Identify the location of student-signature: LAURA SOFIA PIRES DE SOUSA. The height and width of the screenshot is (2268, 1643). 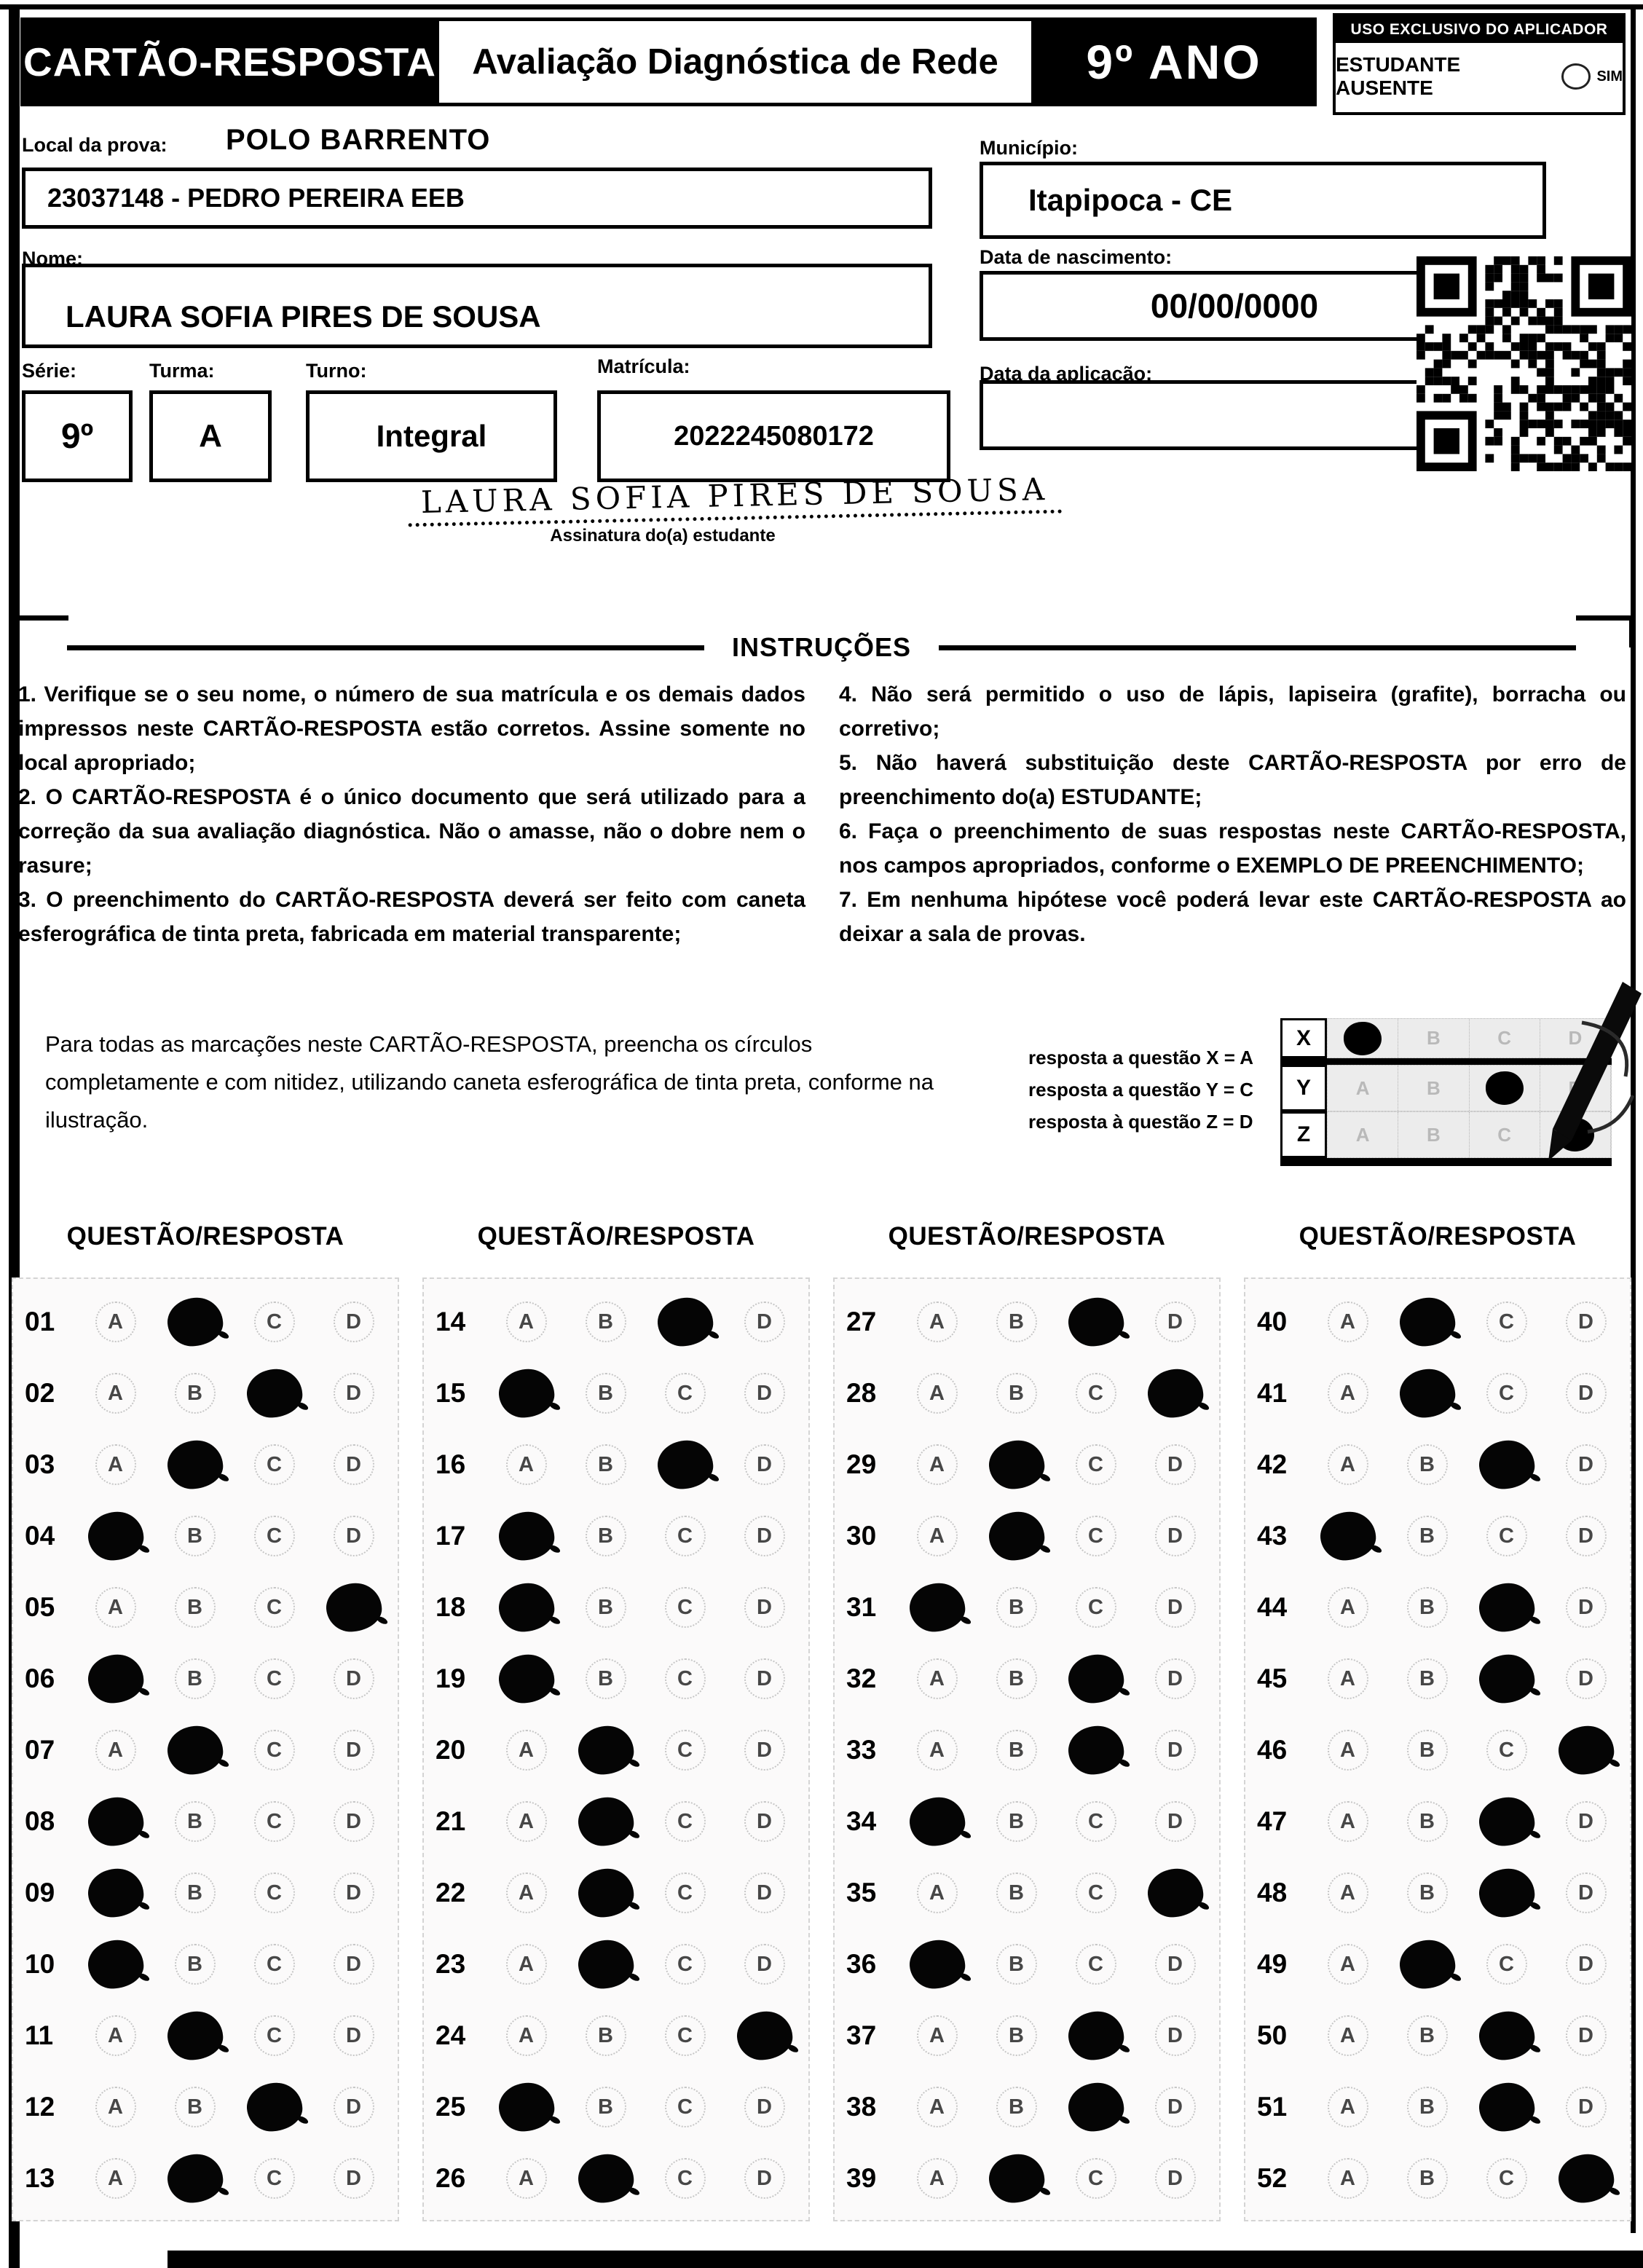
(735, 498).